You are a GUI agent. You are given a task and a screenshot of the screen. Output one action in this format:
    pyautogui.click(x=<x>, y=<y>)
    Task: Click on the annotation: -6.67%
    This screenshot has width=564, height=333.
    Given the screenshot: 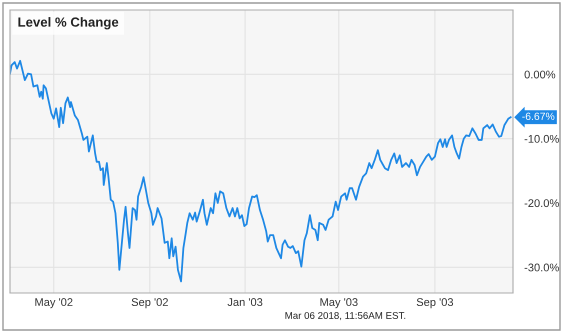 What is the action you would take?
    pyautogui.click(x=538, y=116)
    